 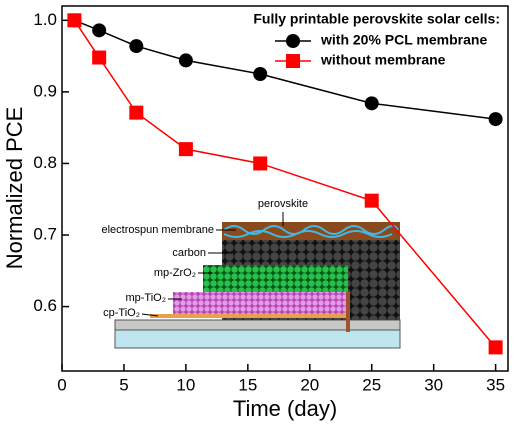 I want to click on x-tick-label: 35, so click(x=495, y=384).